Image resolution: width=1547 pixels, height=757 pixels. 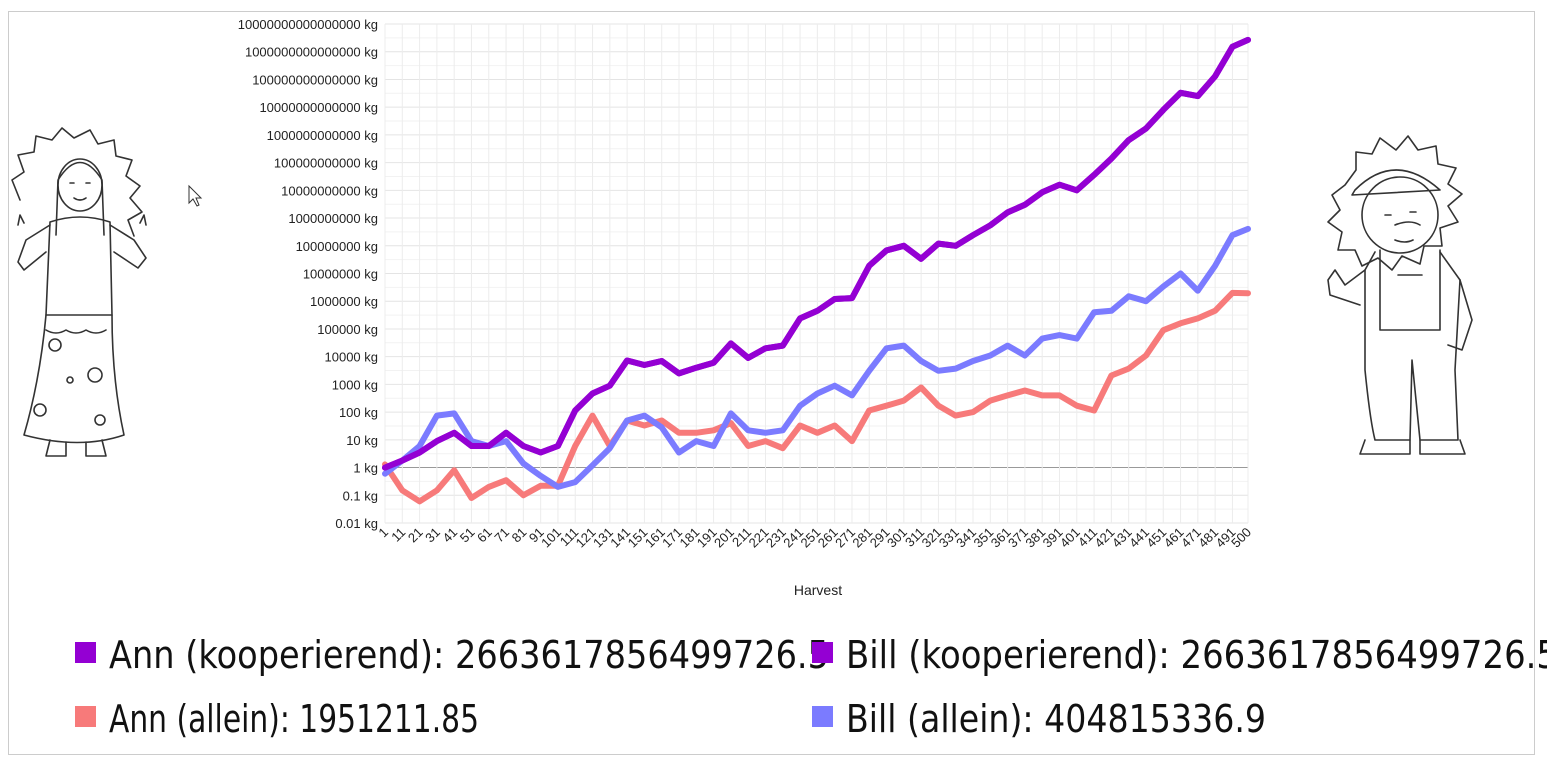 What do you see at coordinates (360, 495) in the screenshot?
I see `y-tick-label: 0.1 kg` at bounding box center [360, 495].